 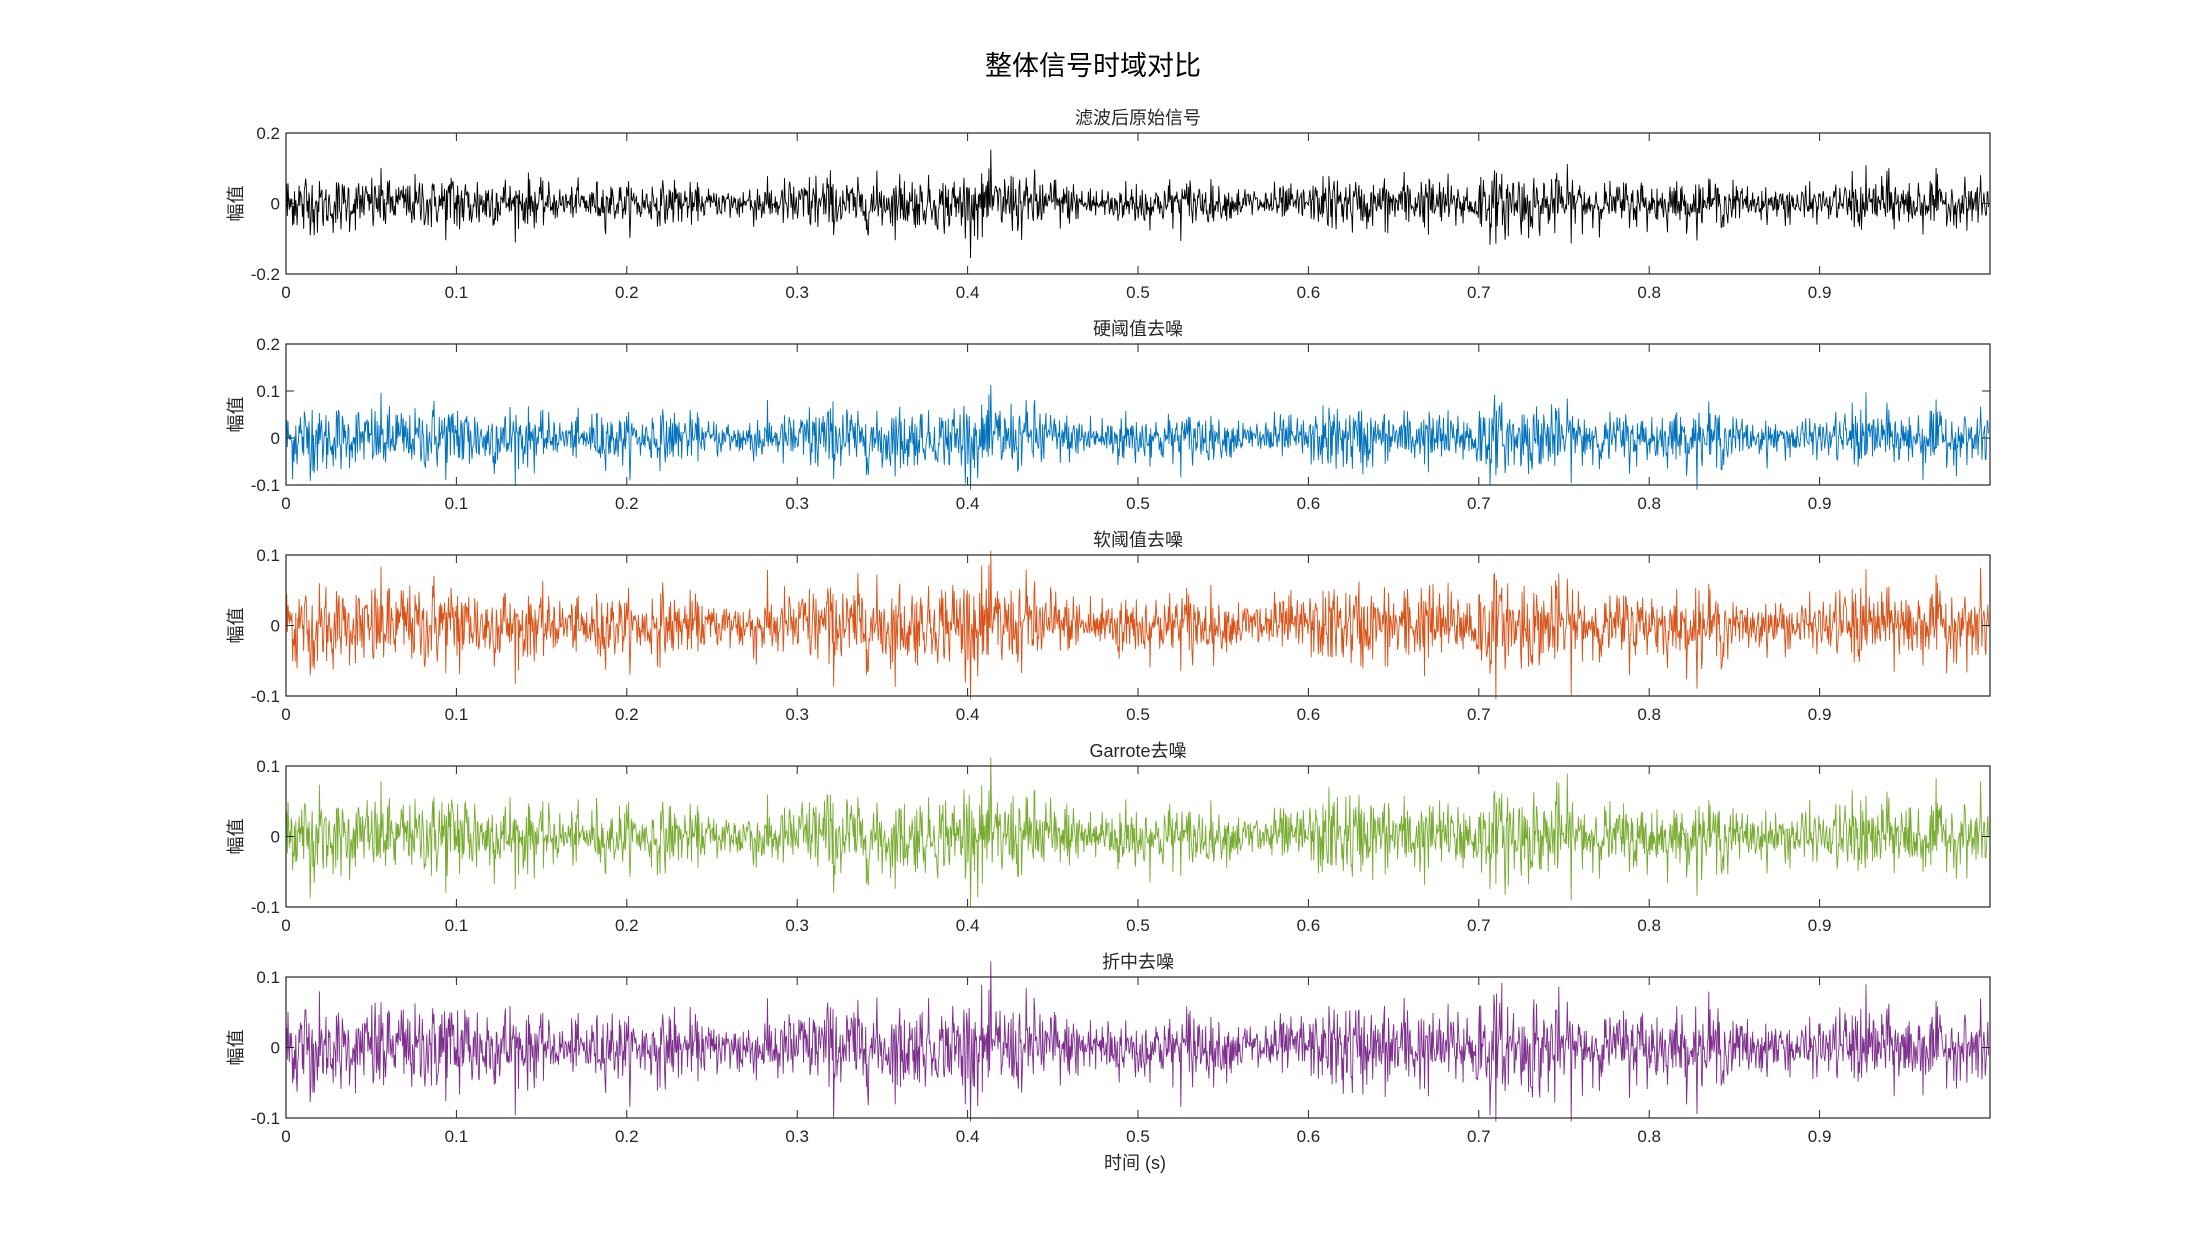 What do you see at coordinates (1138, 118) in the screenshot?
I see `subplot-title: 滤波后原始信号` at bounding box center [1138, 118].